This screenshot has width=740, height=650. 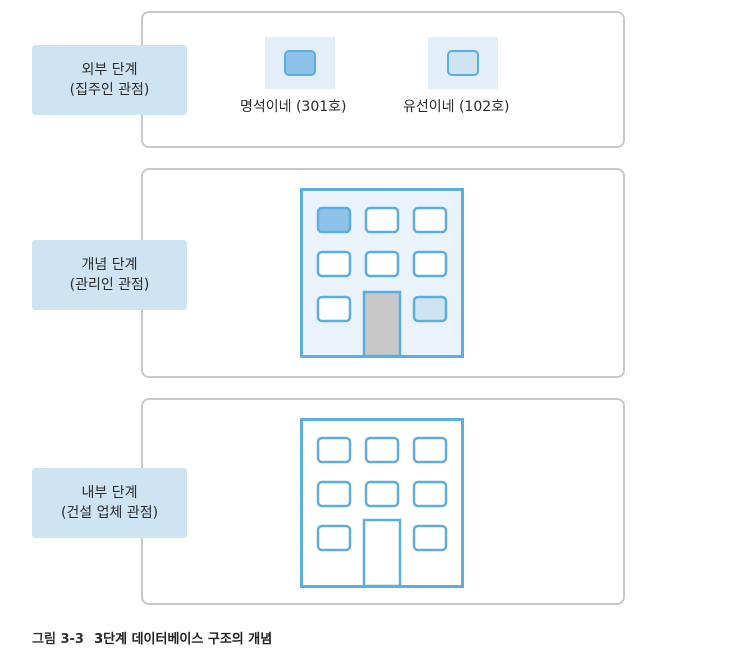 I want to click on external-level-panel, so click(x=383, y=79).